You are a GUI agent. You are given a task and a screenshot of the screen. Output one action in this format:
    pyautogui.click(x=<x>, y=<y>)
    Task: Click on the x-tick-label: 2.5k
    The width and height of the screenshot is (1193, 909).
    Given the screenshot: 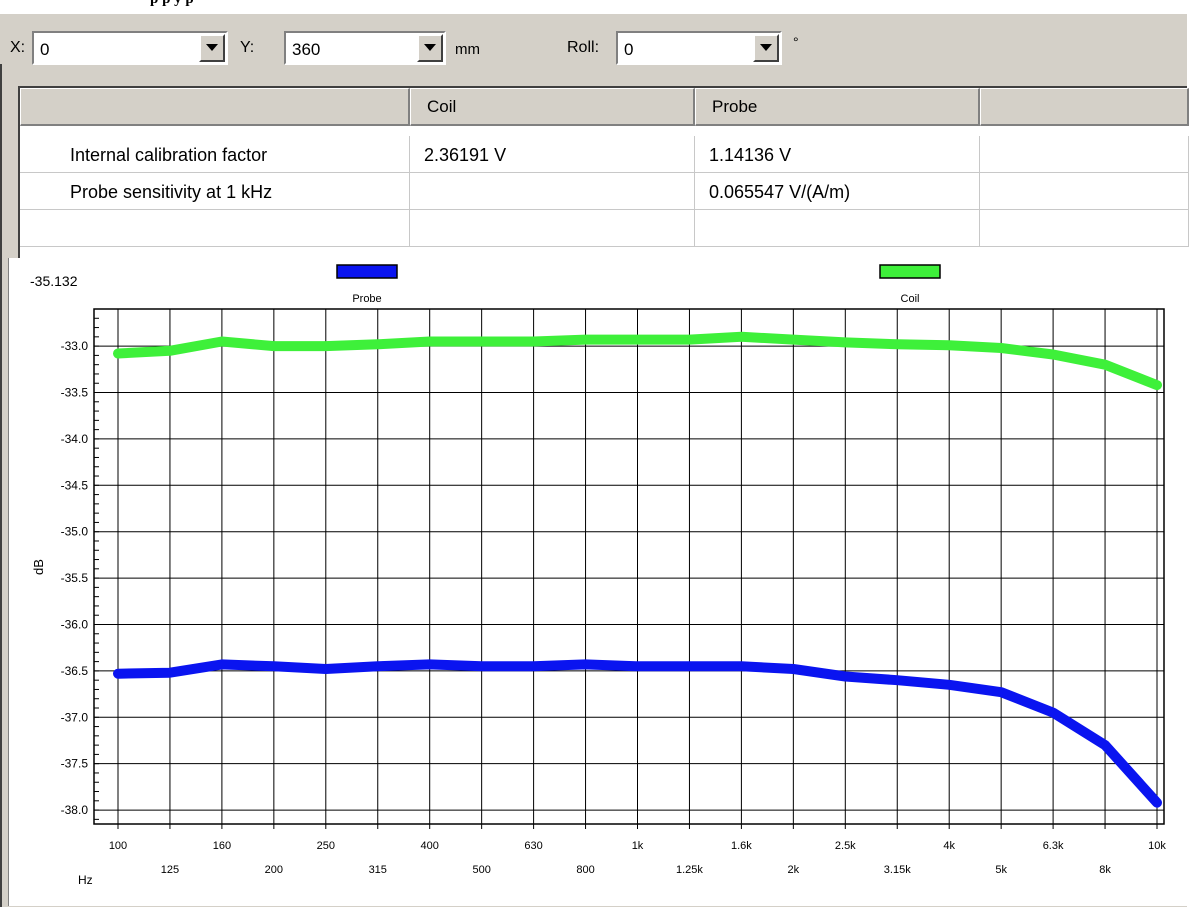 What is the action you would take?
    pyautogui.click(x=845, y=846)
    